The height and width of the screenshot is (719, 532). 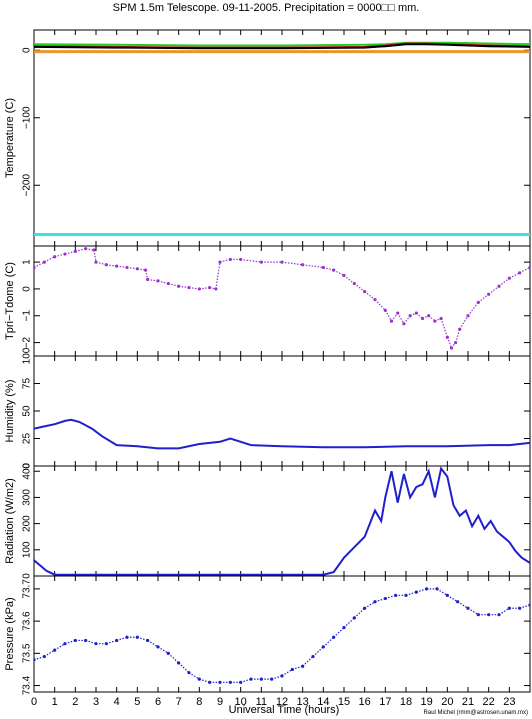 What do you see at coordinates (10, 411) in the screenshot?
I see `y-axis-label: Humidity (%)` at bounding box center [10, 411].